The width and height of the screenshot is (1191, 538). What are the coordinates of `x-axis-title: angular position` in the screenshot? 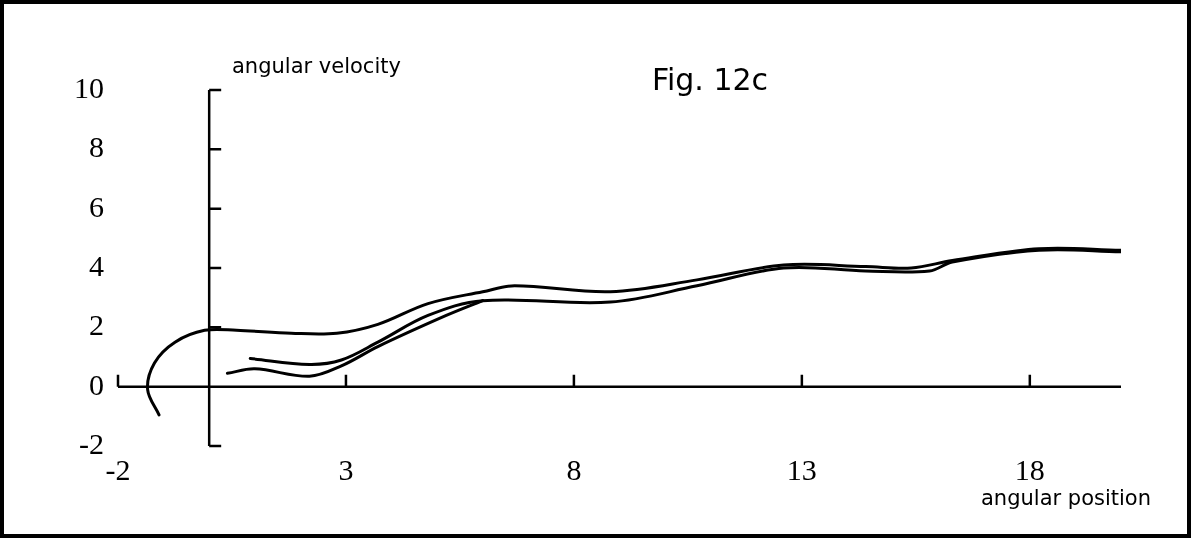 It's located at (1065, 498).